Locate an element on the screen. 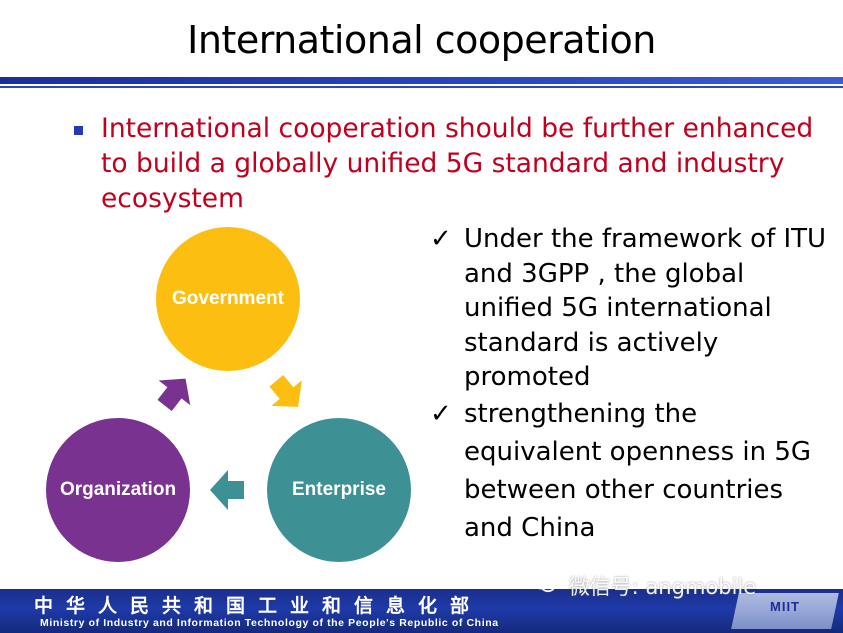 The width and height of the screenshot is (843, 633). title-rule-thin is located at coordinates (421, 87).